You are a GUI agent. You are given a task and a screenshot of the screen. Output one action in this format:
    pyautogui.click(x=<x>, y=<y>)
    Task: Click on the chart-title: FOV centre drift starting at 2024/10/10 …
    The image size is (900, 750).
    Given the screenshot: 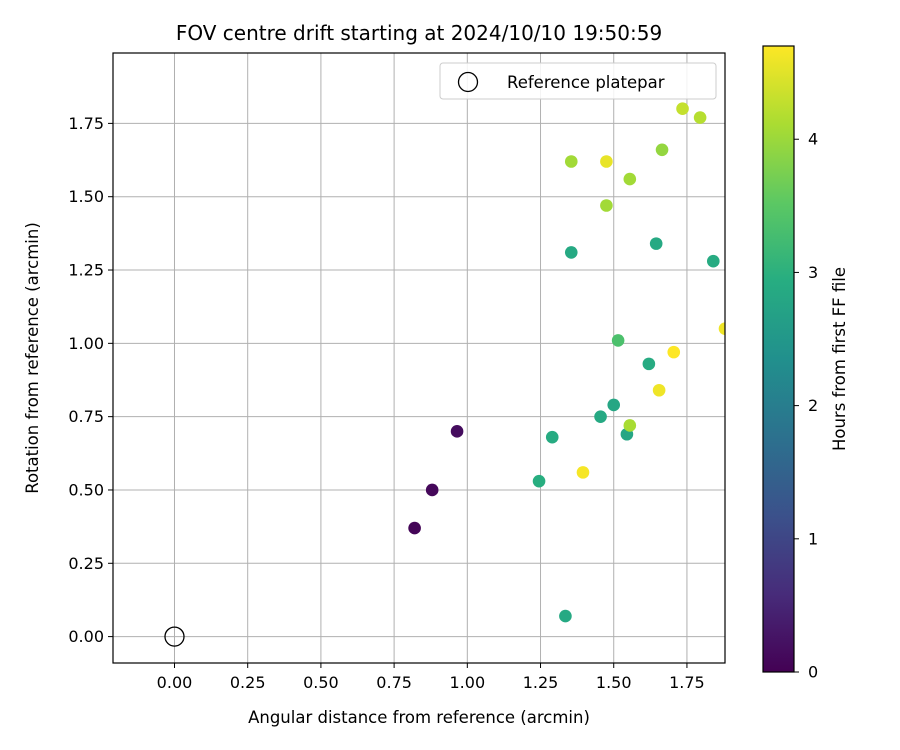 What is the action you would take?
    pyautogui.click(x=419, y=33)
    